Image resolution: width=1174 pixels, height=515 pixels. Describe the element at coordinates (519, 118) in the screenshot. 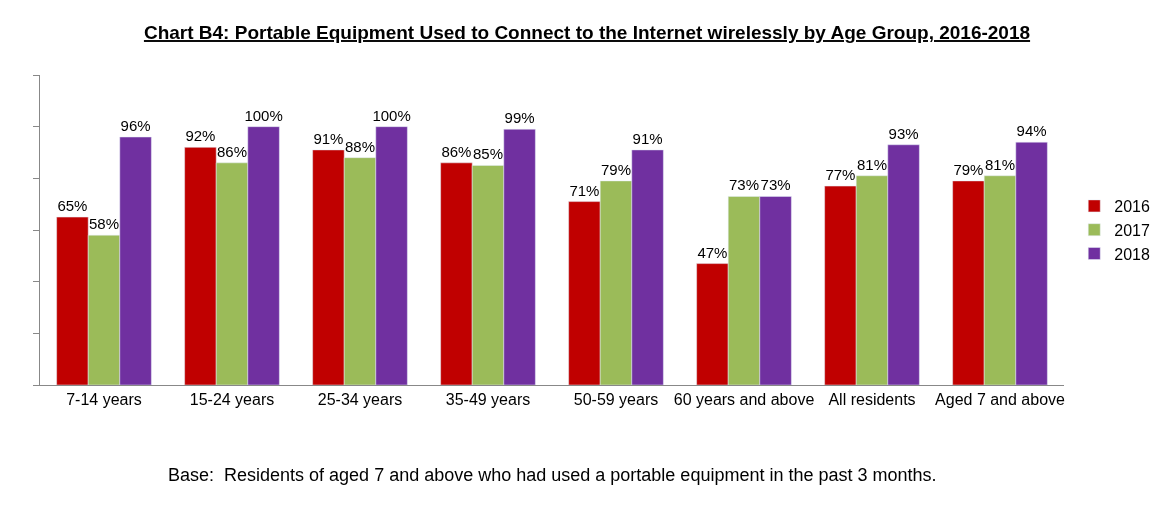

I see `data-label: 99%` at that location.